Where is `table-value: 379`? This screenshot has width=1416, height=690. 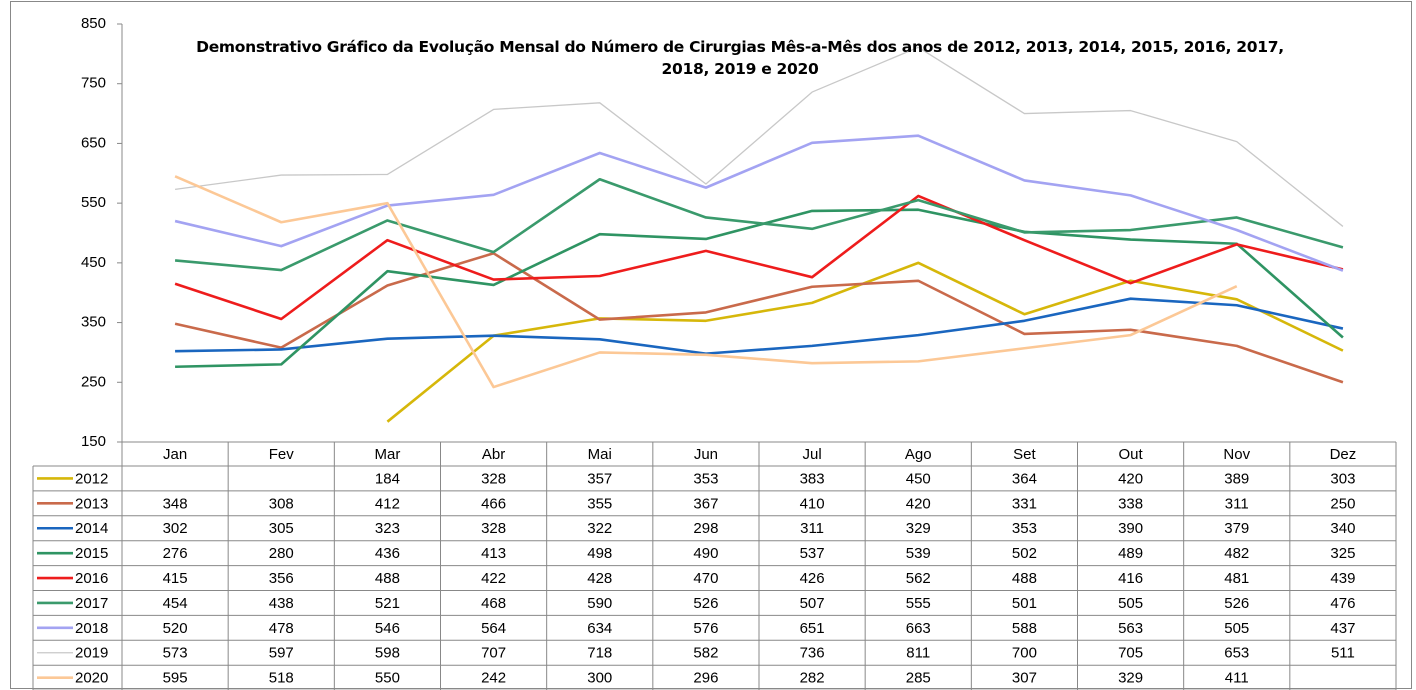 table-value: 379 is located at coordinates (1236, 528).